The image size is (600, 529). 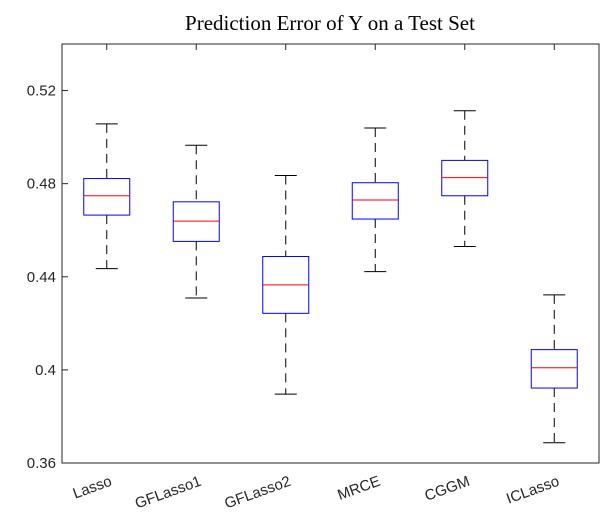 What do you see at coordinates (41, 91) in the screenshot?
I see `y-tick-label: 0.52` at bounding box center [41, 91].